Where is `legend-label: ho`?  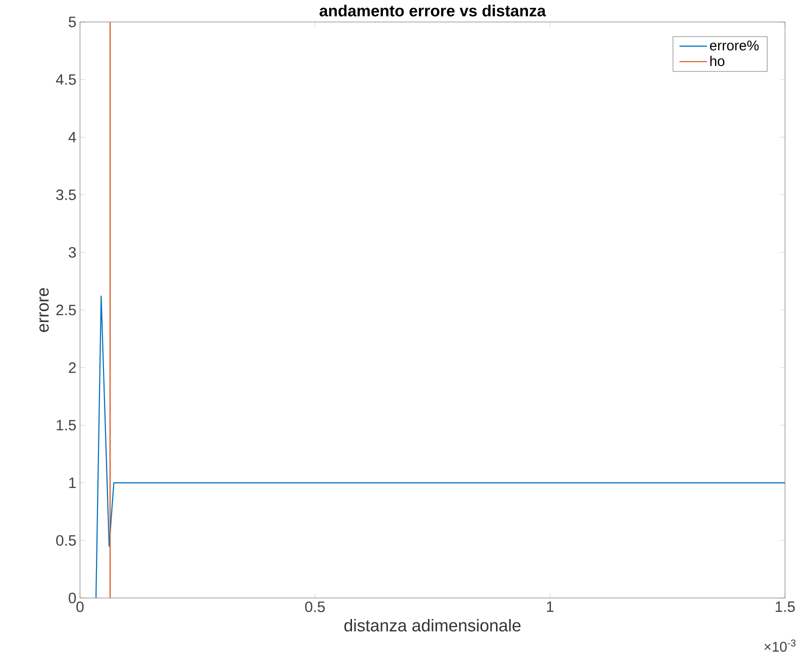
legend-label: ho is located at coordinates (717, 61).